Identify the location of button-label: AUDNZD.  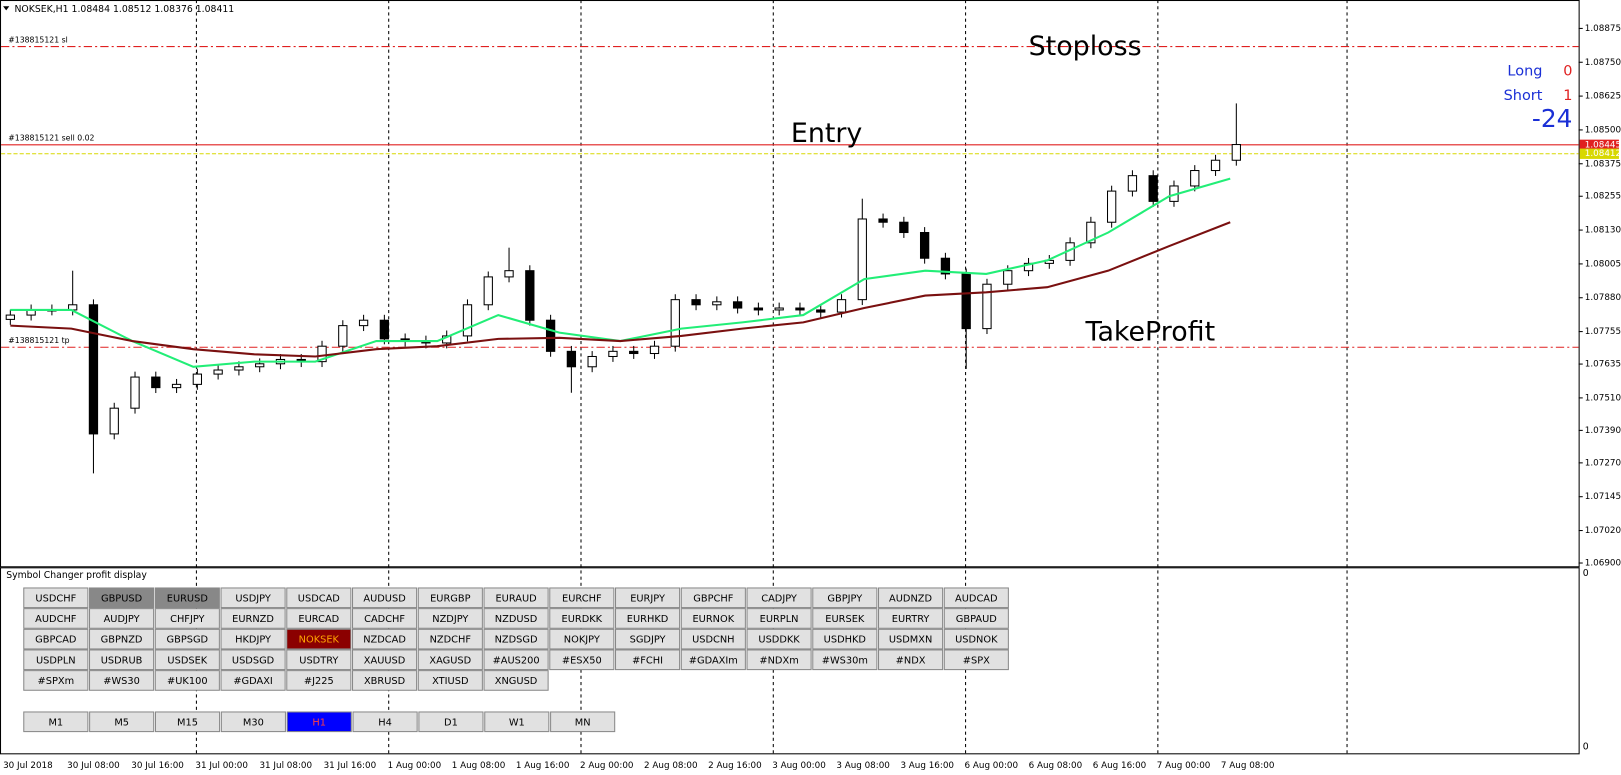
(910, 598).